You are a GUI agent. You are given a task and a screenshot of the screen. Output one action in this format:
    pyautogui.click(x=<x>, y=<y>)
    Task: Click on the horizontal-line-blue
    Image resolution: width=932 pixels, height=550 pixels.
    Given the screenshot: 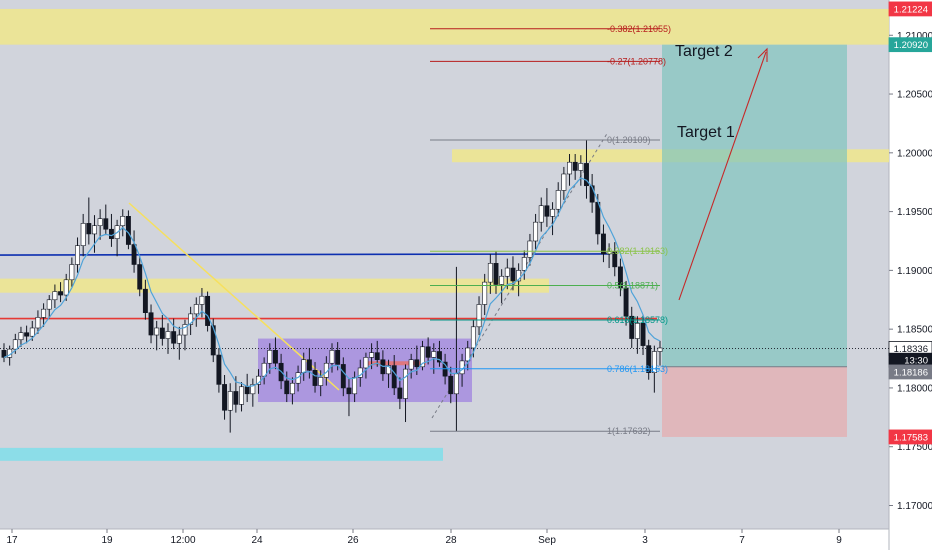 What is the action you would take?
    pyautogui.click(x=305, y=254)
    